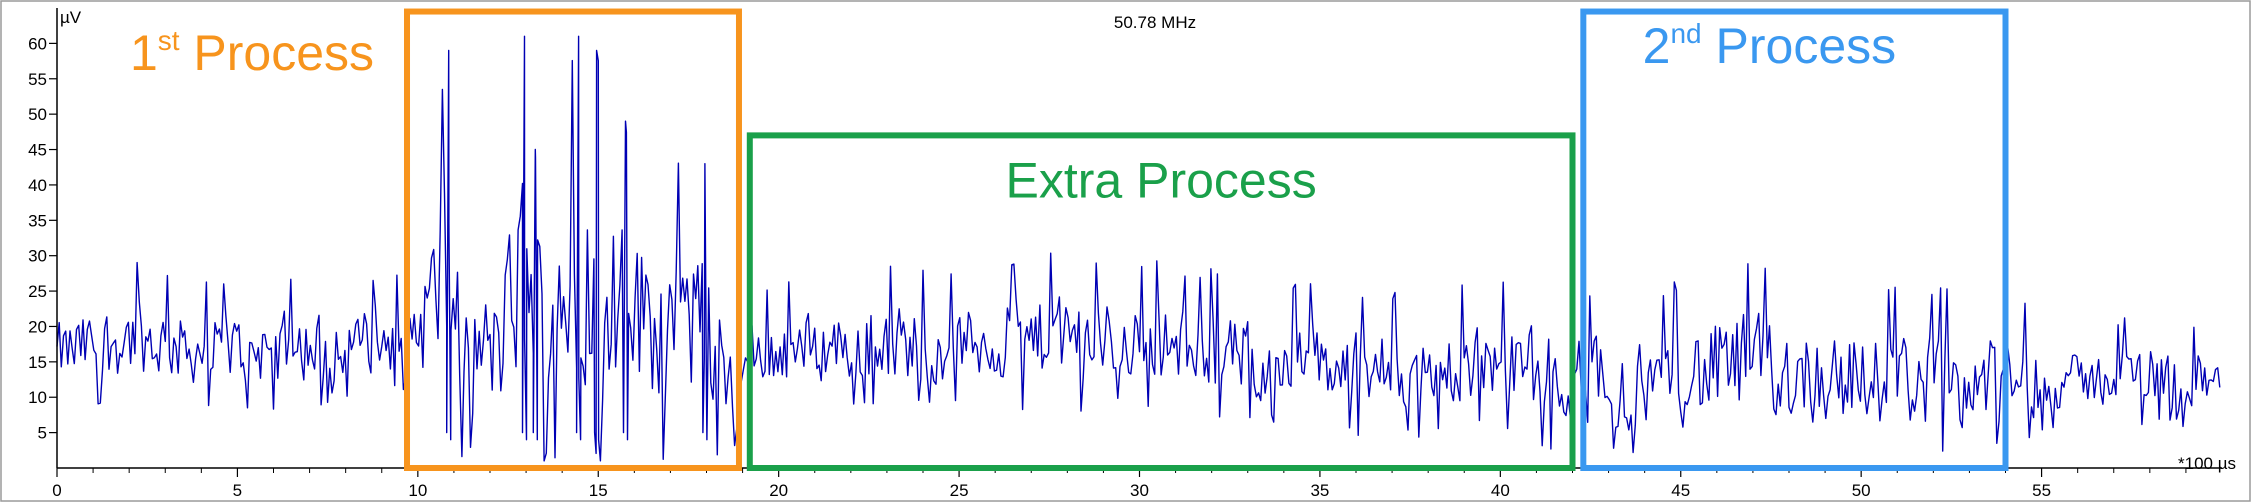  What do you see at coordinates (37, 114) in the screenshot?
I see `y-tick-label: 50` at bounding box center [37, 114].